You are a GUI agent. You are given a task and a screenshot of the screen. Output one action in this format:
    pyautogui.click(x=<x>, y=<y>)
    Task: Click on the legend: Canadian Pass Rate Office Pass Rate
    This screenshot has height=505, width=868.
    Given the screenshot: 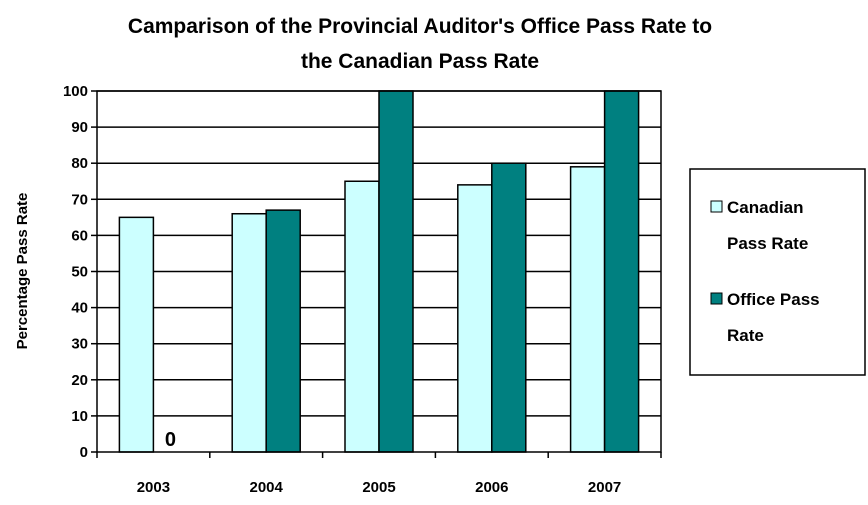 What is the action you would take?
    pyautogui.click(x=777, y=272)
    